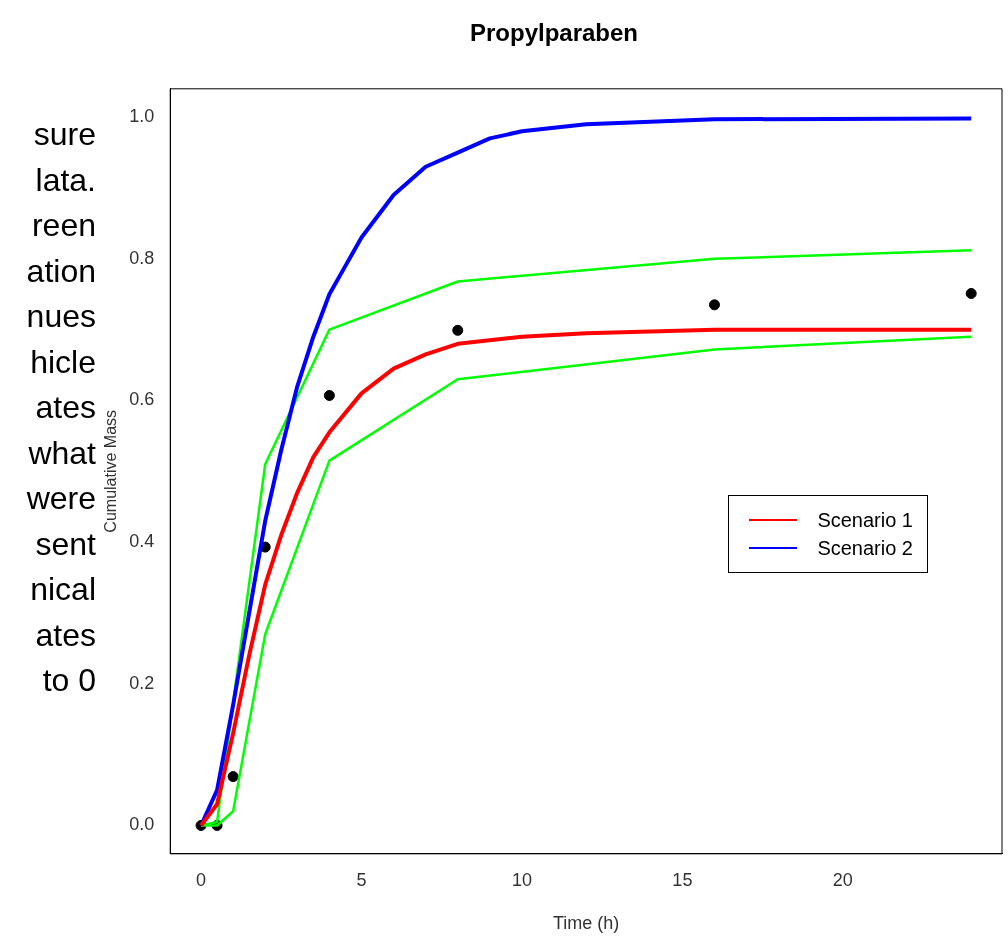  What do you see at coordinates (142, 824) in the screenshot?
I see `y-tick-label: 0.0` at bounding box center [142, 824].